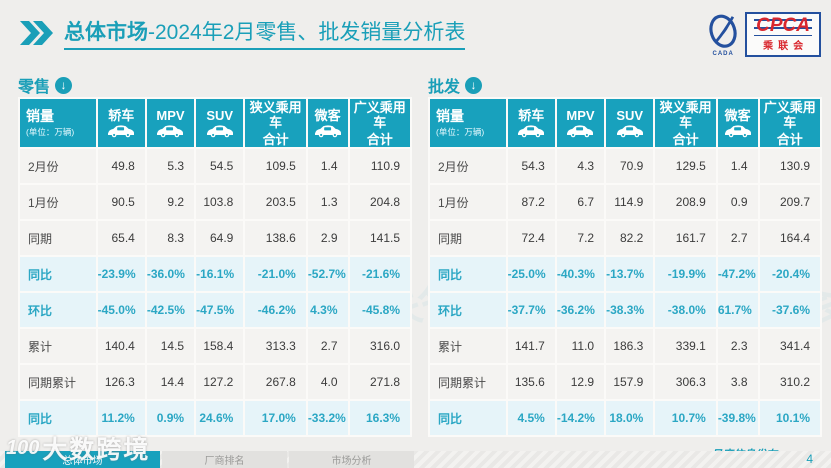 This screenshot has width=831, height=468. I want to click on table-cell: 130.9, so click(789, 166).